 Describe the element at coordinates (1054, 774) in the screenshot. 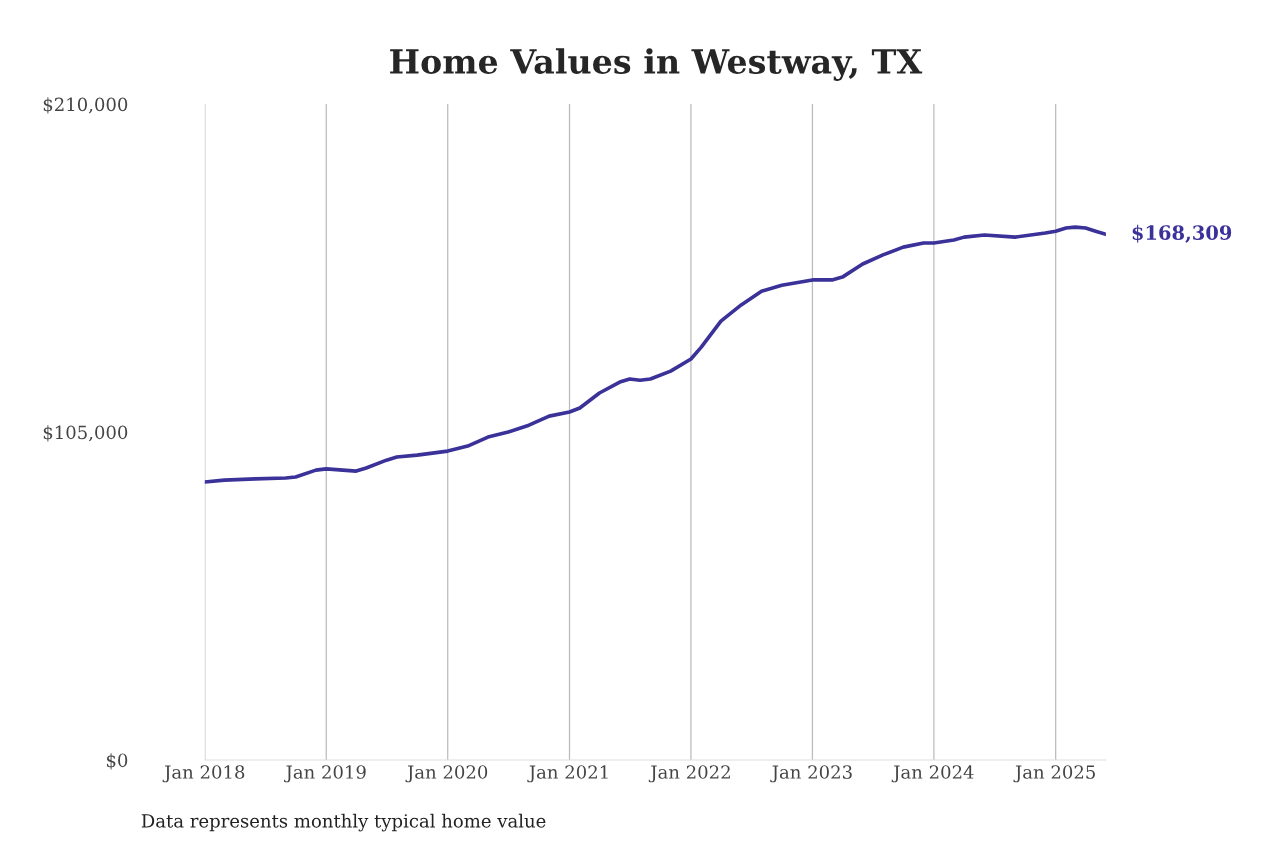

I see `x-tick-label: Jan 2025` at that location.